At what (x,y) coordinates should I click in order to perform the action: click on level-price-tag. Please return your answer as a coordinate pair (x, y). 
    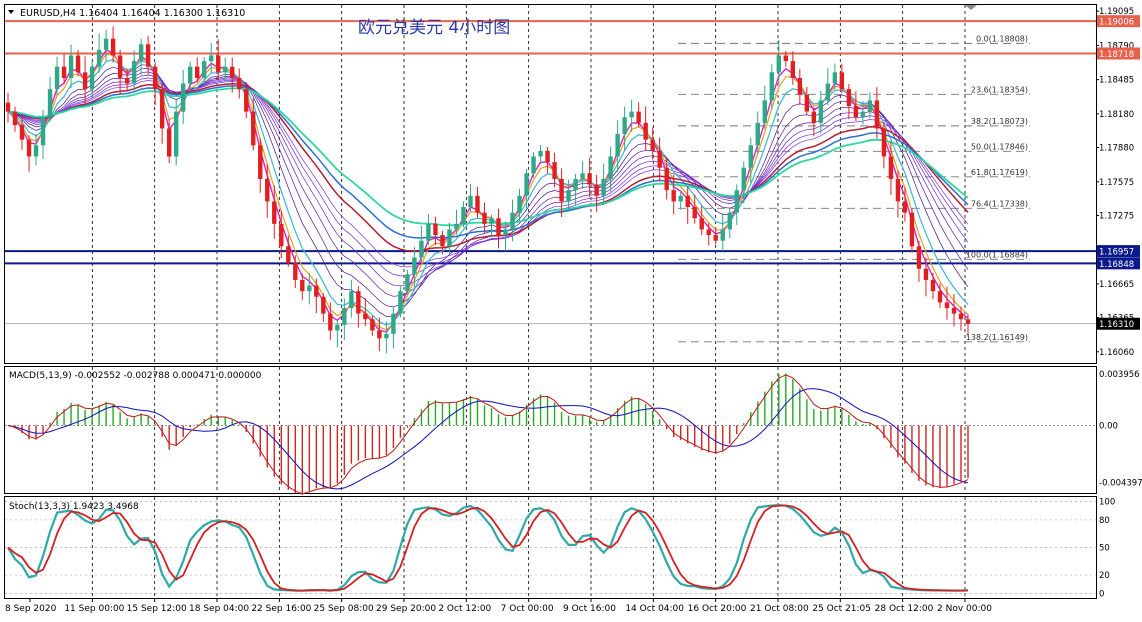
    Looking at the image, I should click on (1118, 323).